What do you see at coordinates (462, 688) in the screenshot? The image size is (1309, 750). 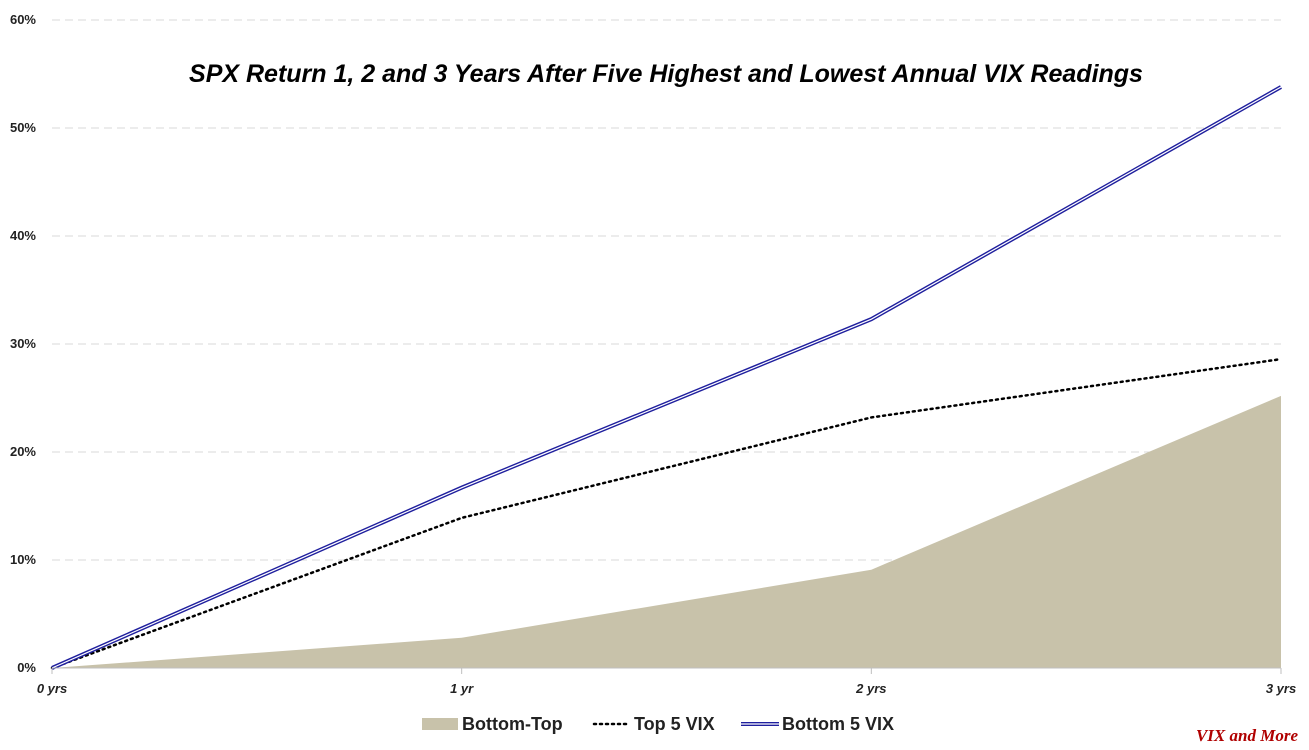 I see `x-tick-label: 1 yr` at bounding box center [462, 688].